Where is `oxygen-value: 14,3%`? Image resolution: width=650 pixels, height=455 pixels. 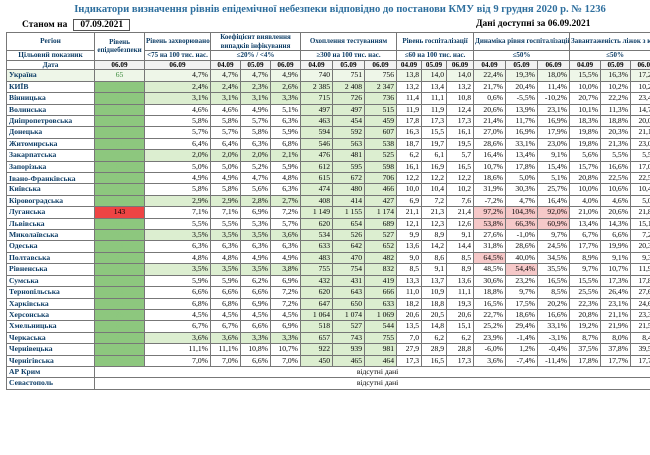 oxygen-value: 14,3% is located at coordinates (616, 224).